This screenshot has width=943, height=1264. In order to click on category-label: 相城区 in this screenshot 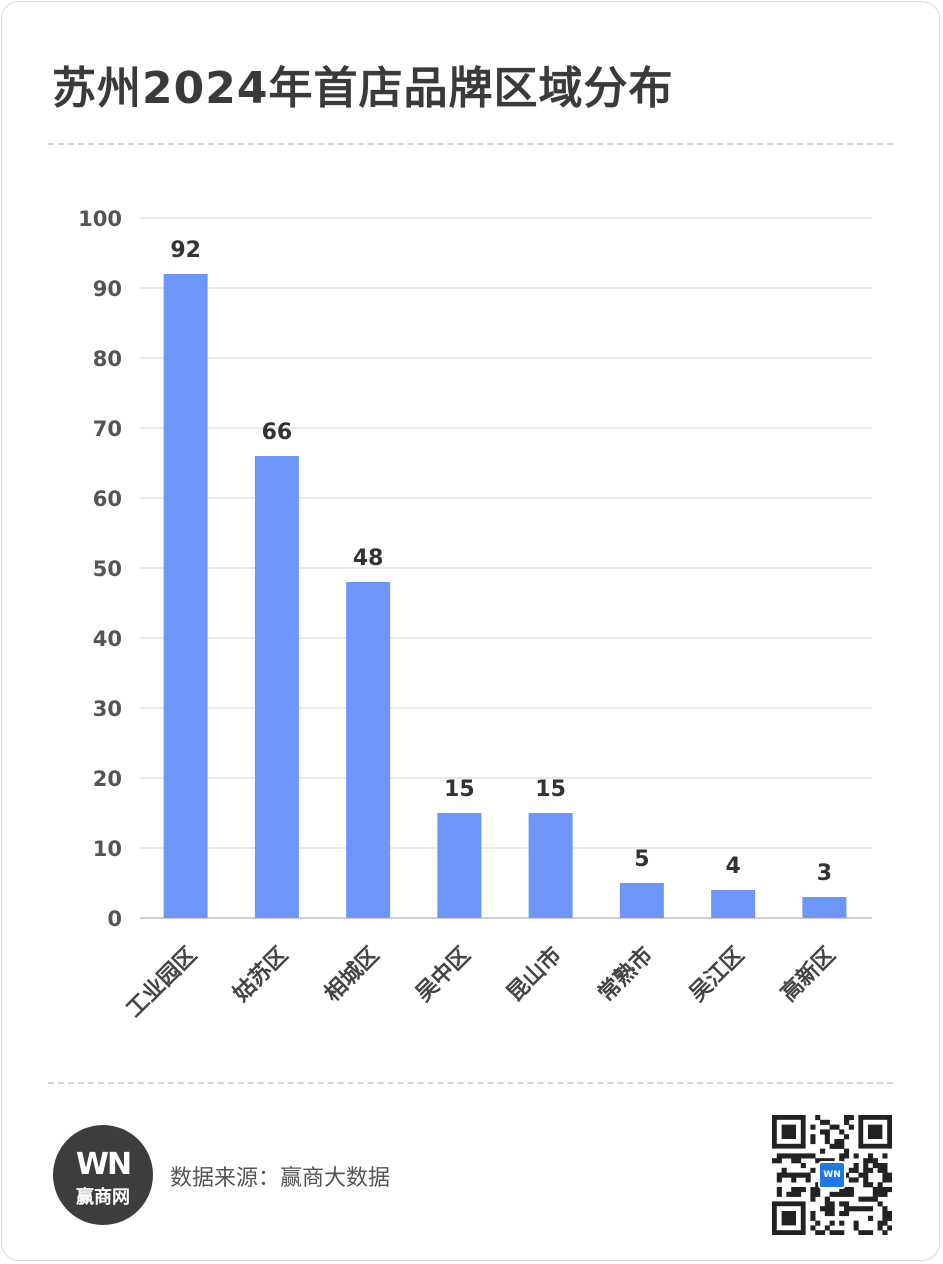, I will do `click(351, 974)`.